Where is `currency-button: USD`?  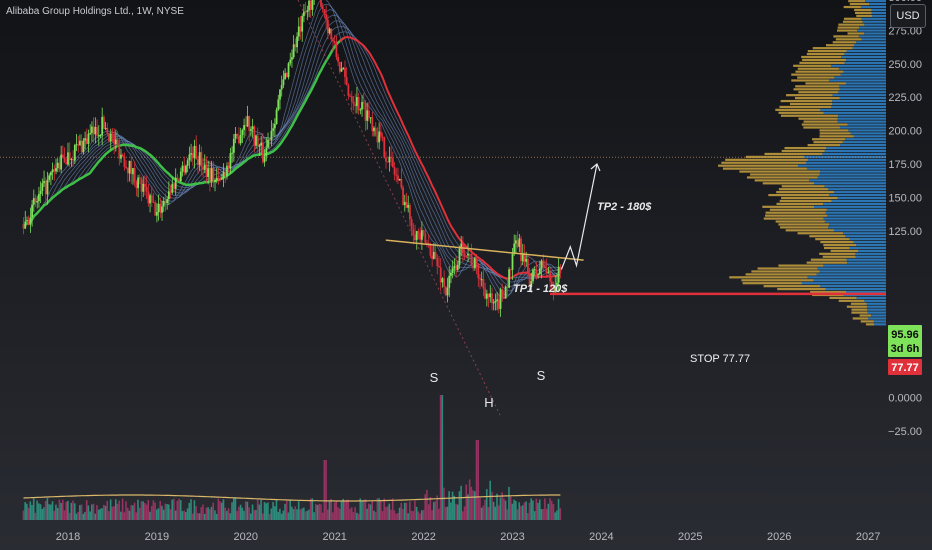 currency-button: USD is located at coordinates (908, 16).